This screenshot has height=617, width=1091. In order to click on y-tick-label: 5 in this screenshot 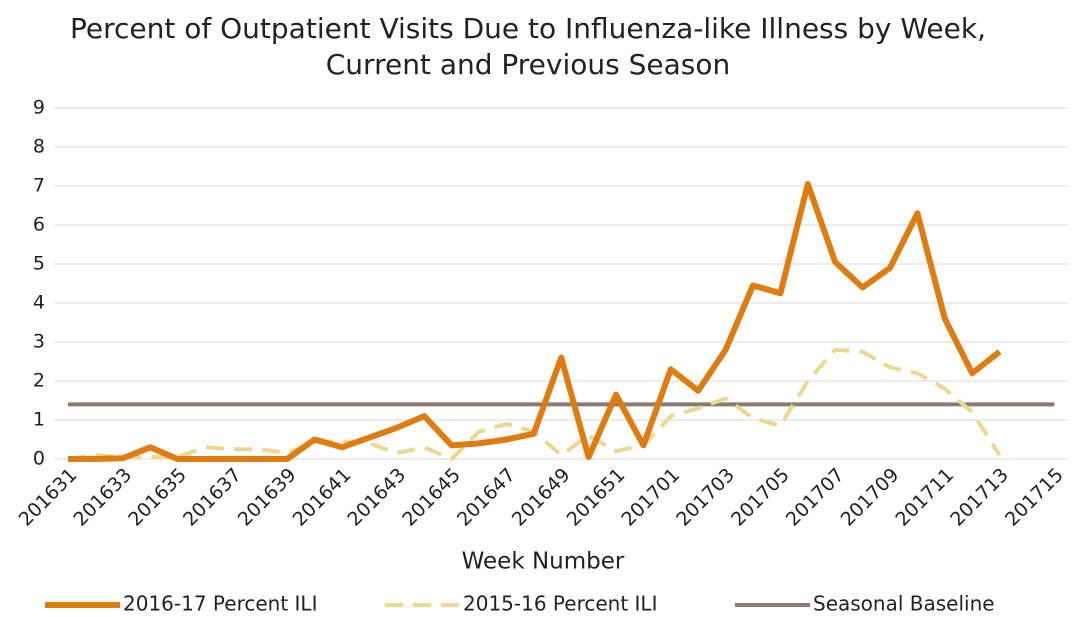, I will do `click(39, 264)`.